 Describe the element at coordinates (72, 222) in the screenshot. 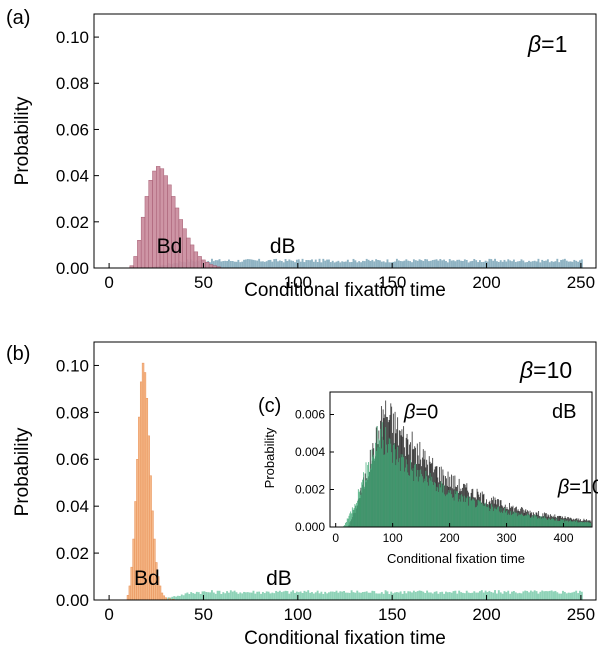

I see `y-tick-label: 0.02` at that location.